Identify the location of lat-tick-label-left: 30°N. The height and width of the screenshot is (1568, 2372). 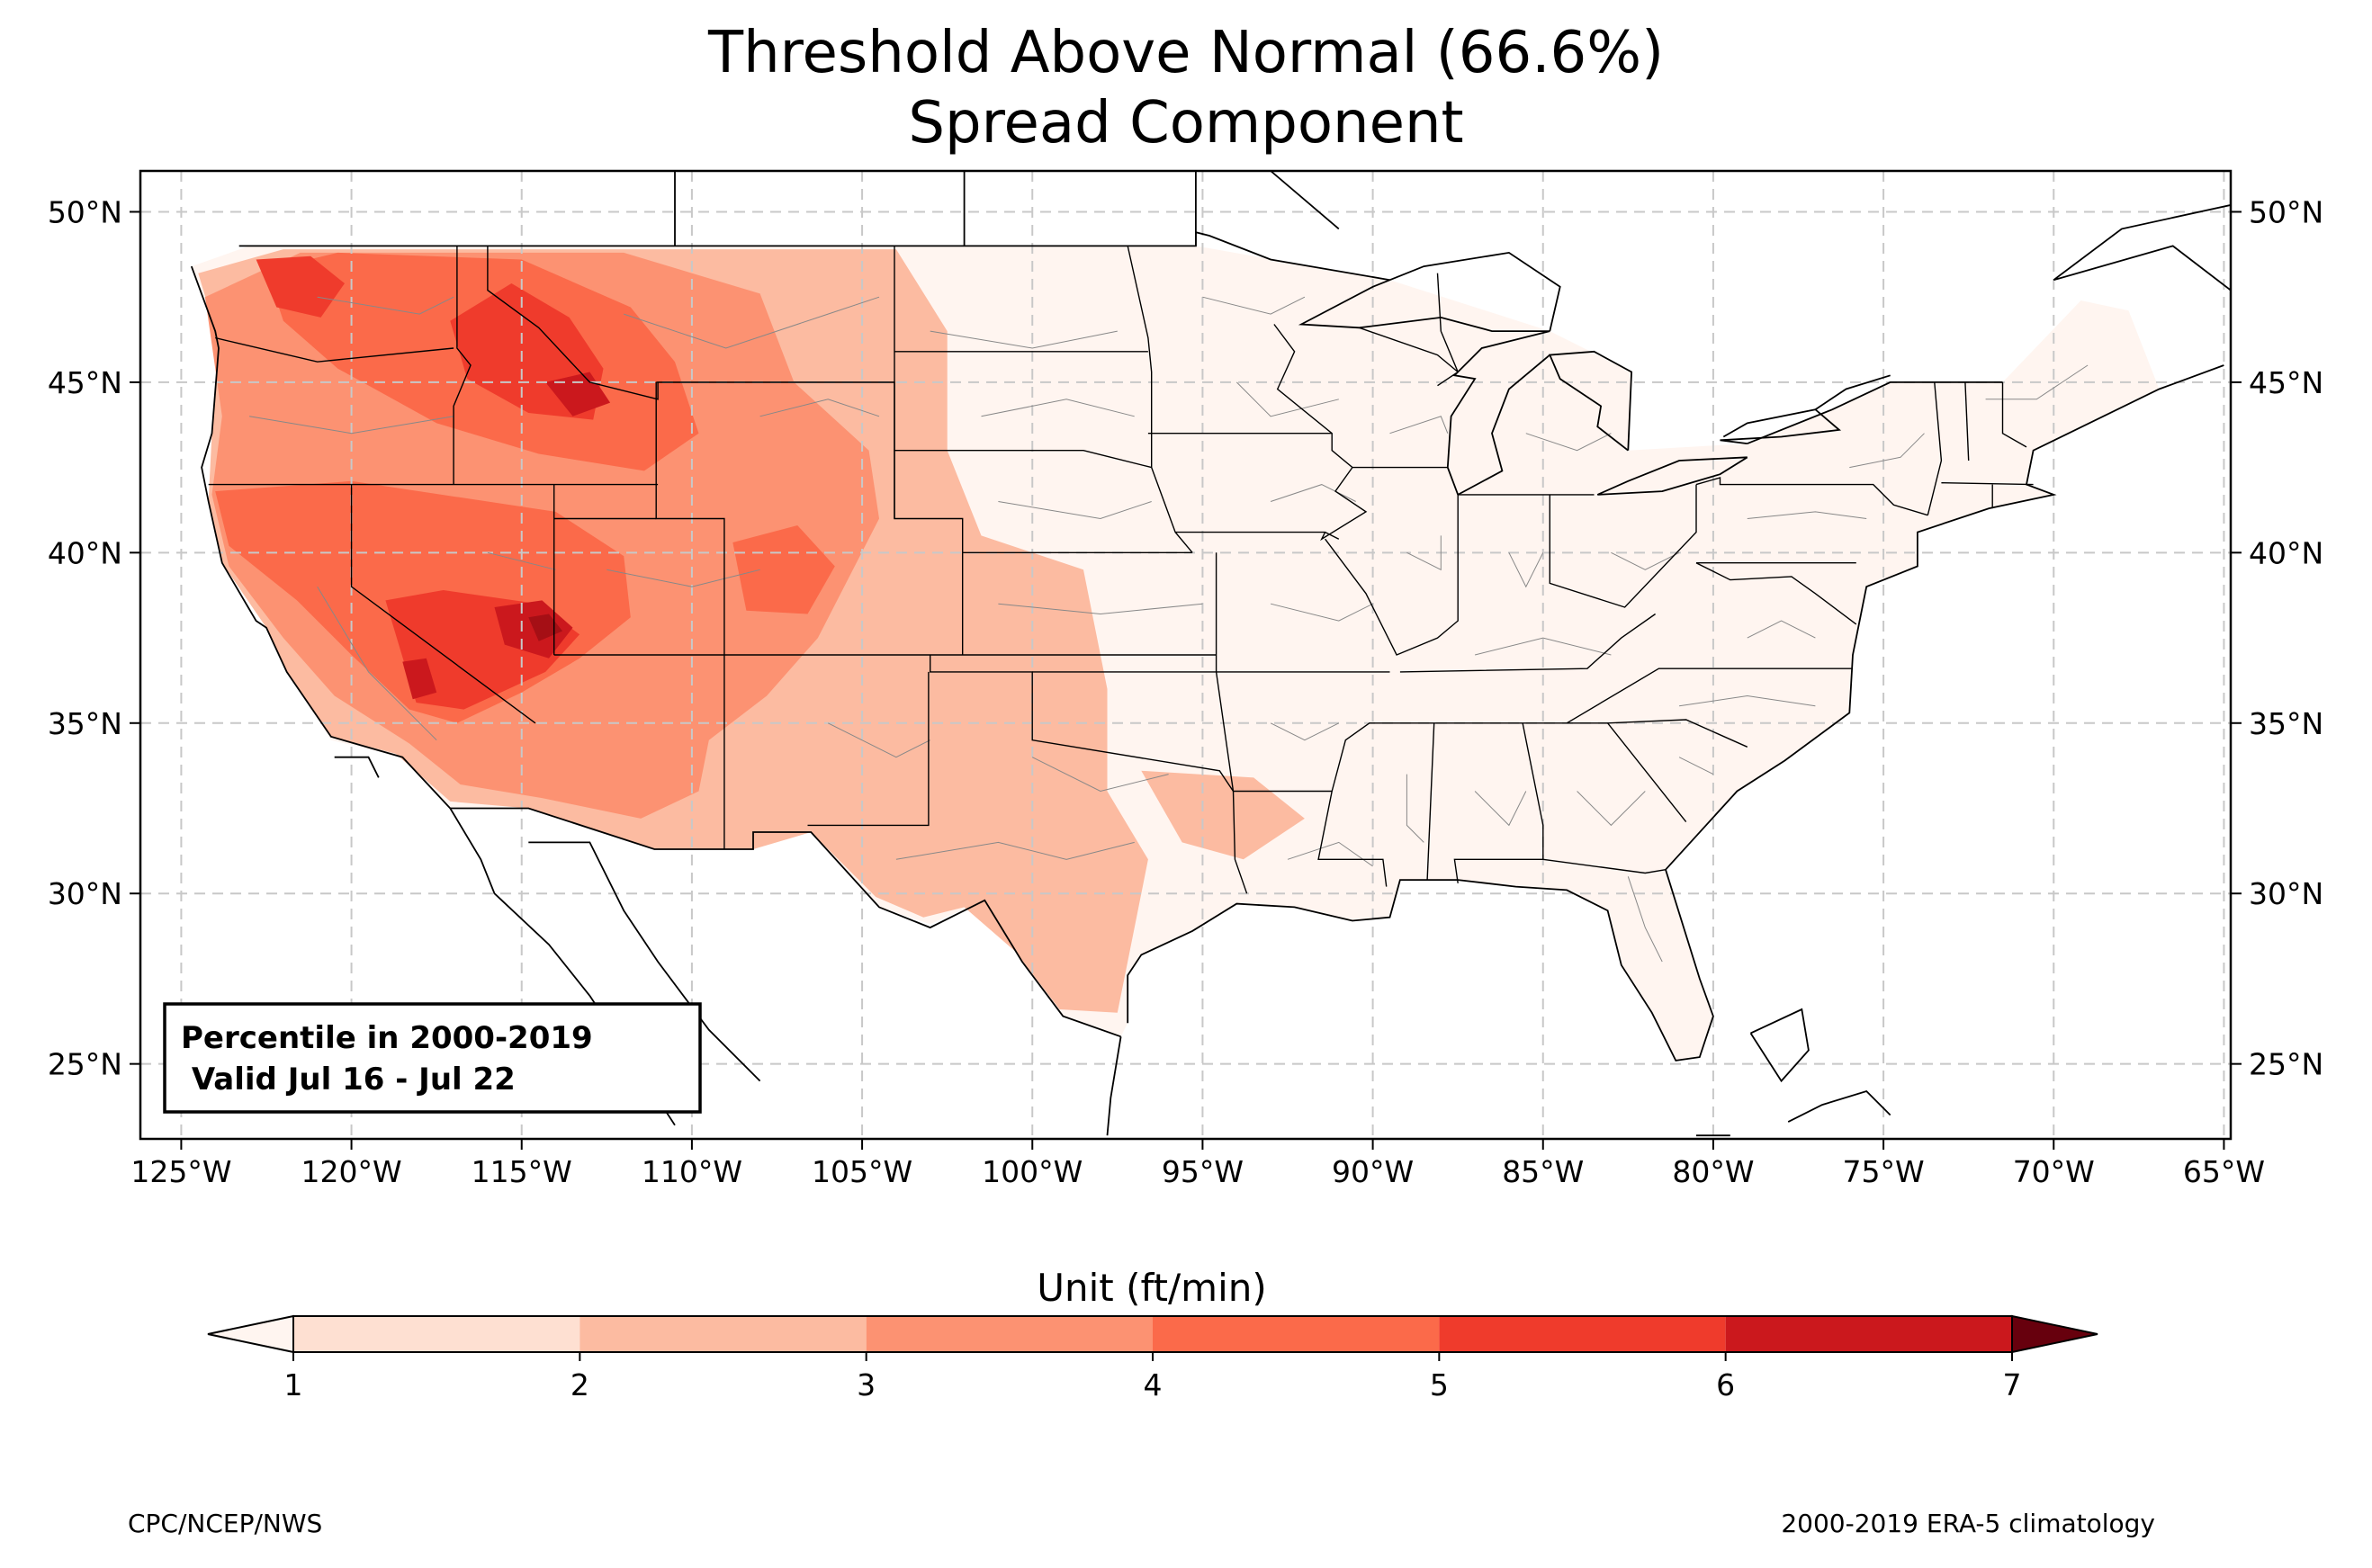
(85, 893).